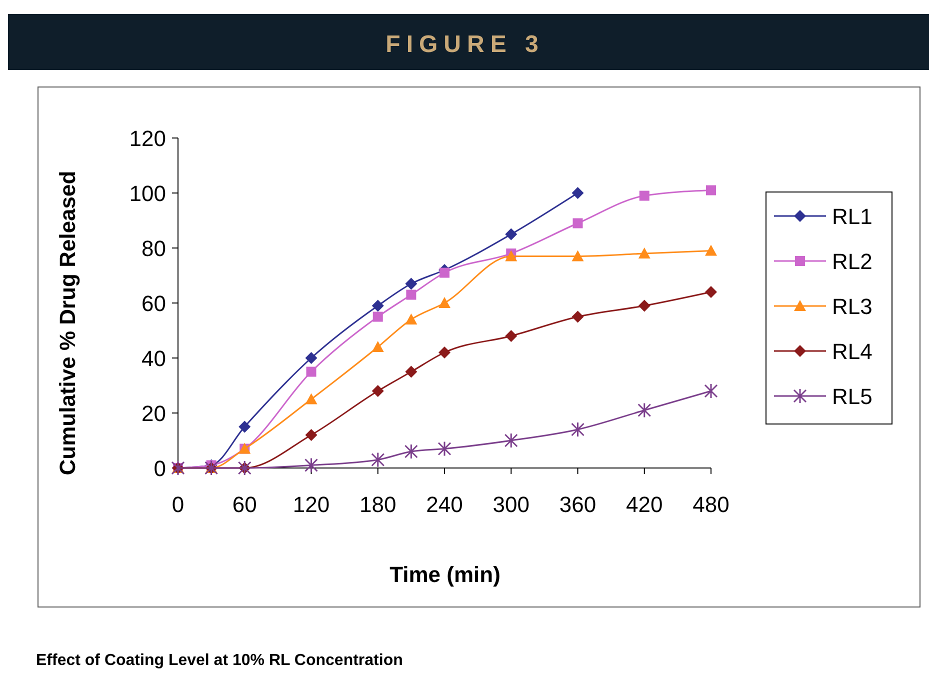  I want to click on x-tick-label: 60, so click(244, 504).